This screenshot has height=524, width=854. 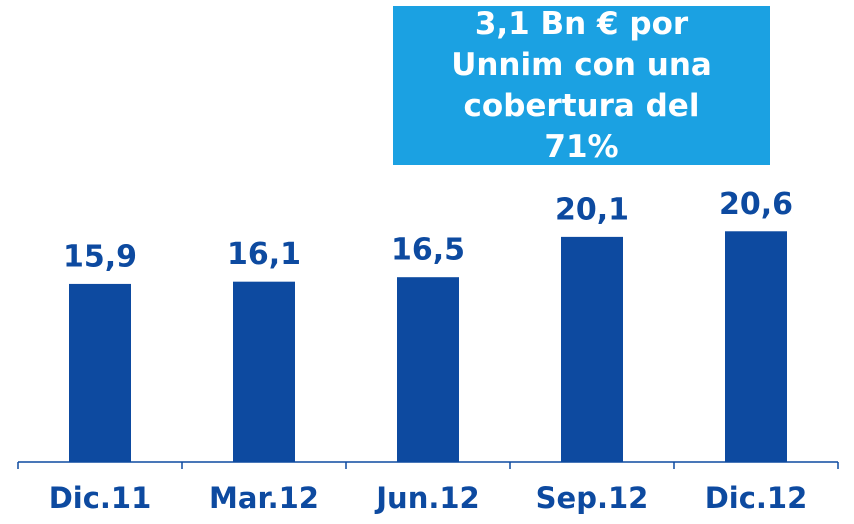 I want to click on x-tick-label: Jun.12, so click(x=426, y=498).